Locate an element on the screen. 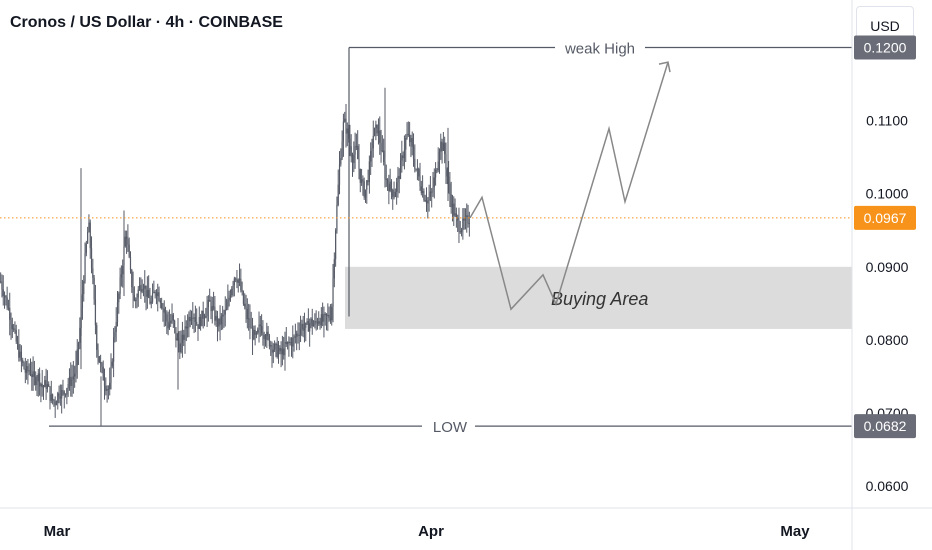 This screenshot has height=550, width=932. weak-high-price-badge-label: 0.1200 is located at coordinates (885, 48).